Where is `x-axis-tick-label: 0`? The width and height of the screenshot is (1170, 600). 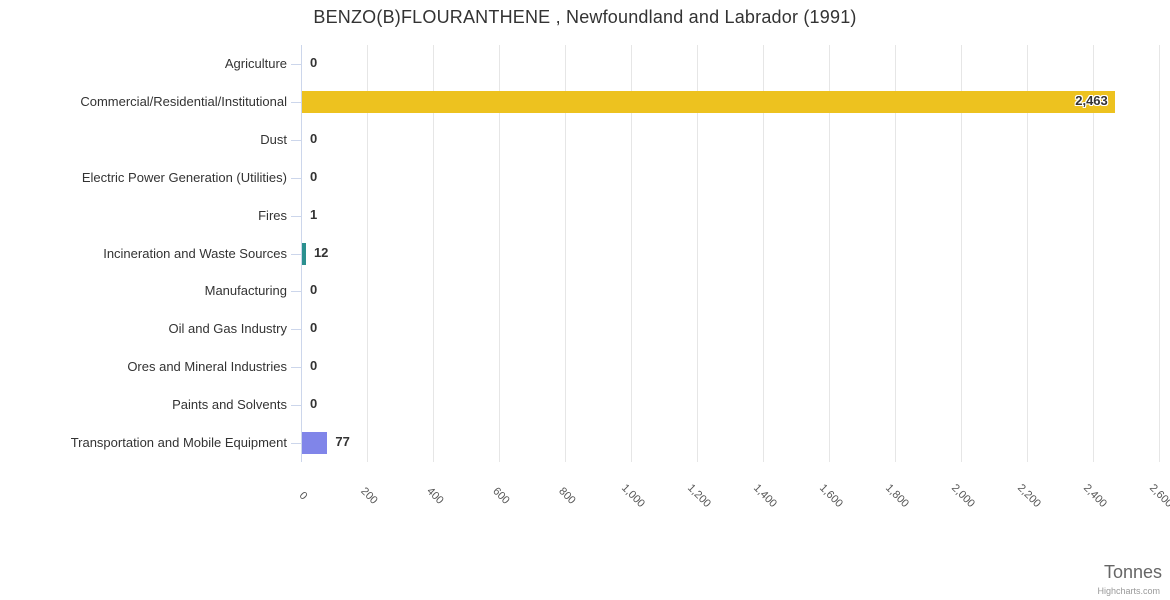
x-axis-tick-label: 0 is located at coordinates (303, 496).